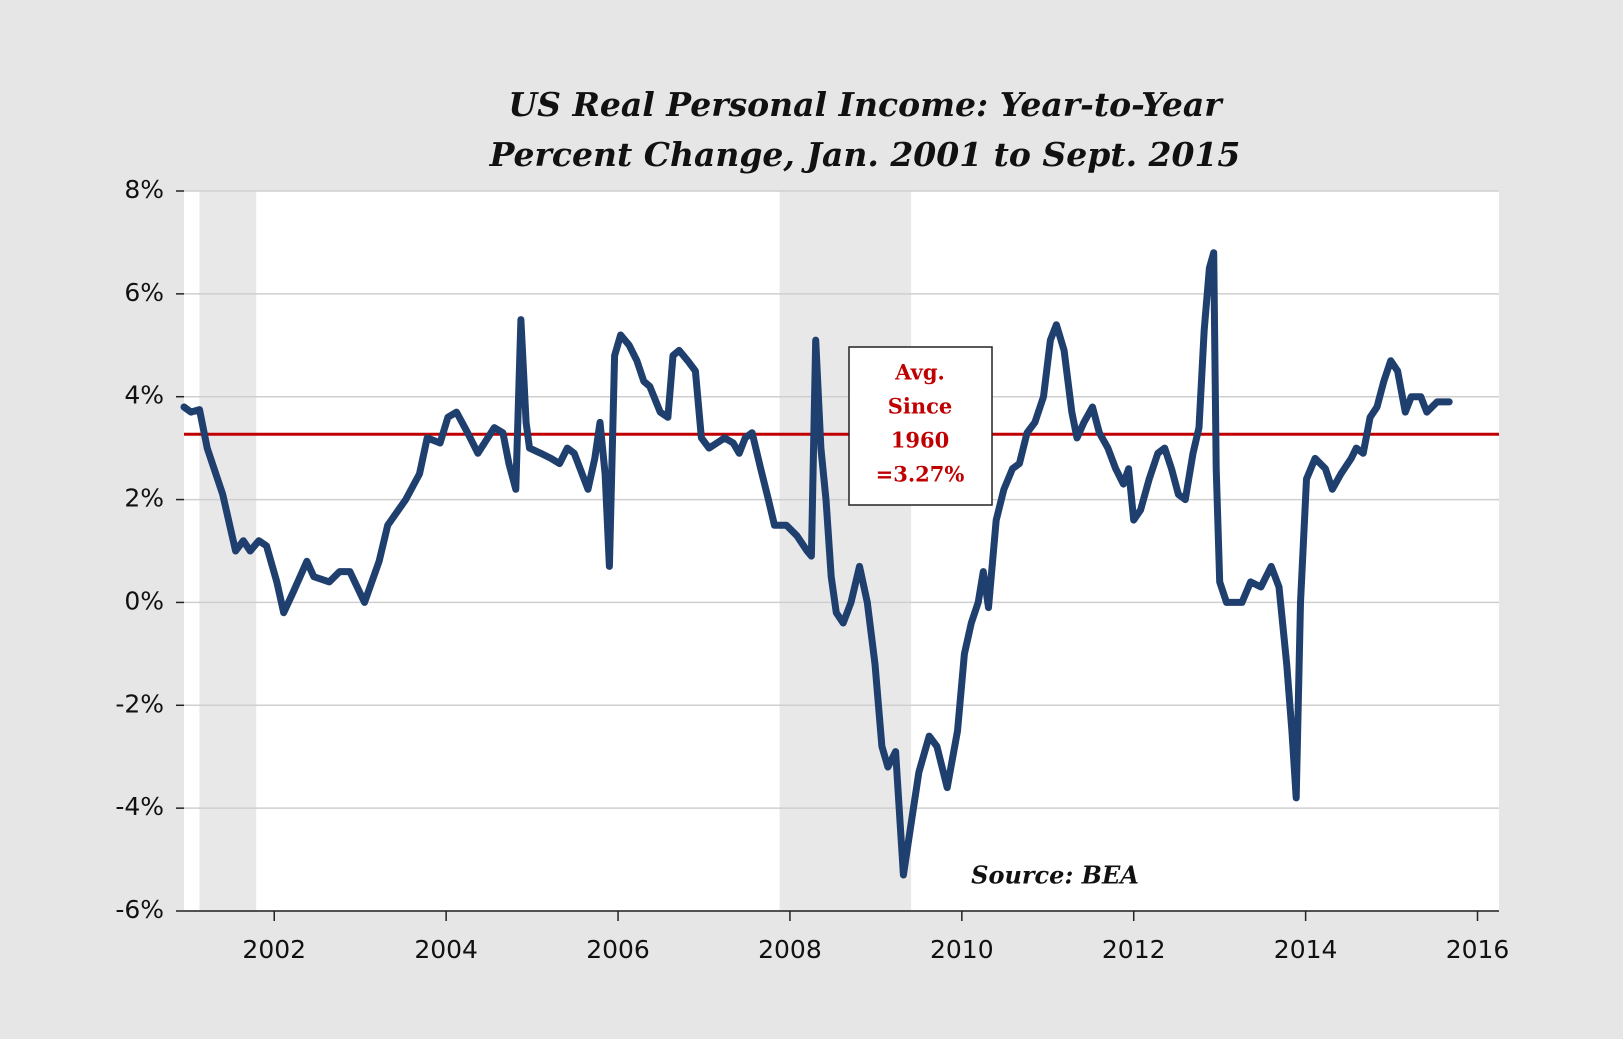  I want to click on x-tick-label: 2010, so click(962, 949).